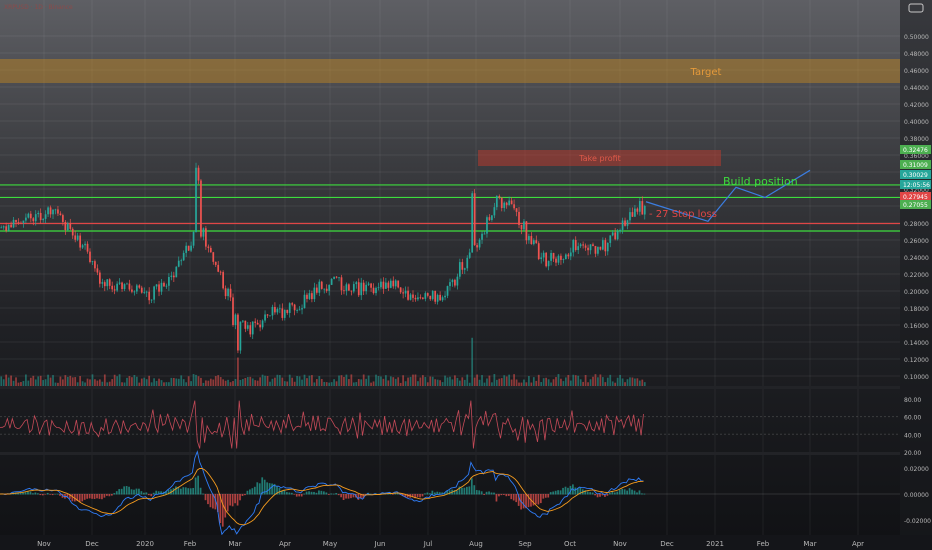 Image resolution: width=932 pixels, height=550 pixels. I want to click on menu-icon, so click(916, 8).